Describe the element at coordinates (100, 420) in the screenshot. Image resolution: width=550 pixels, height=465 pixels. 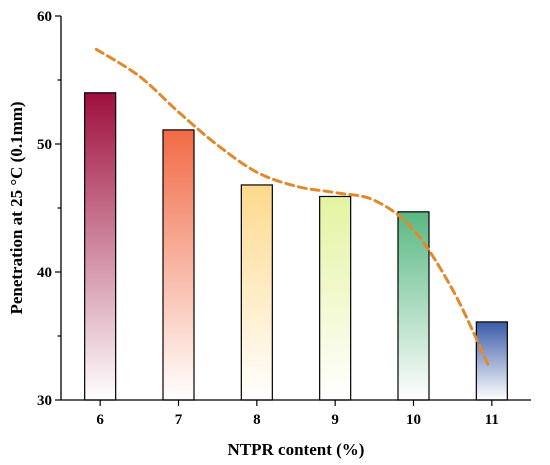
I see `x-tick-label: 6` at that location.